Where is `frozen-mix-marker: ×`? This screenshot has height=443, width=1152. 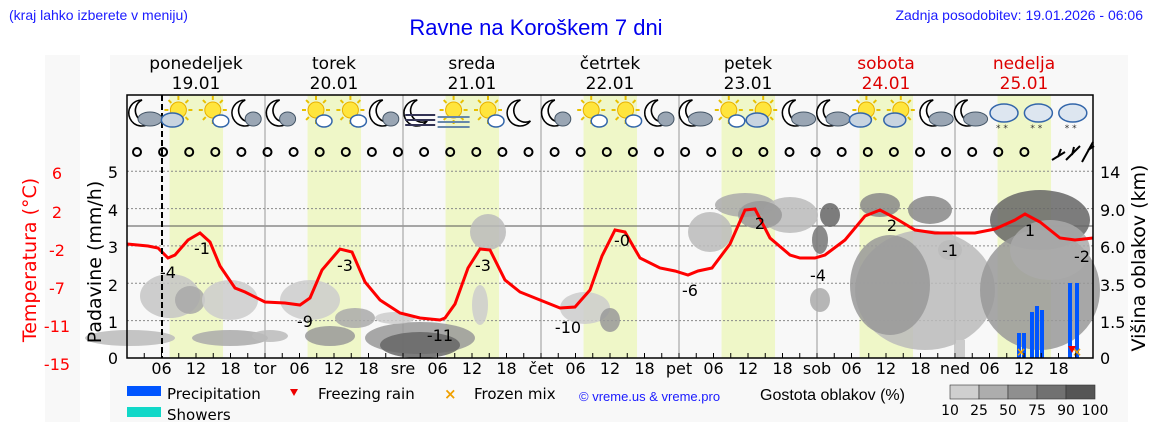
frozen-mix-marker: × is located at coordinates (1077, 352).